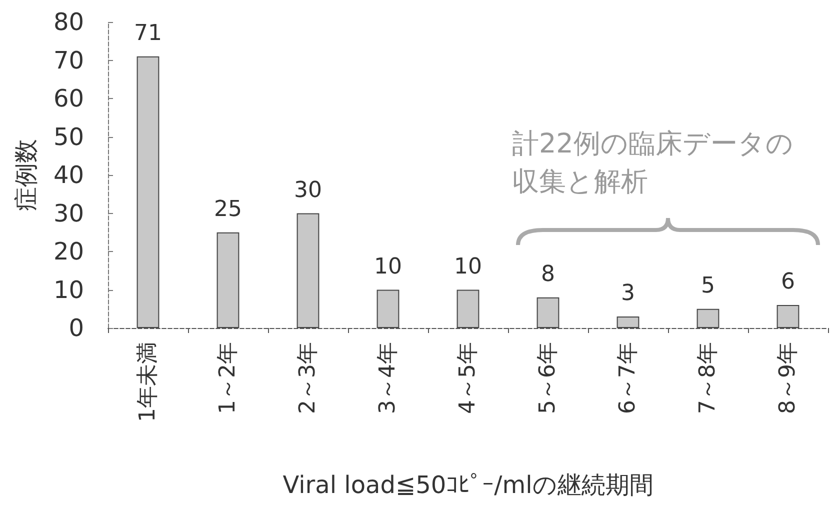 The image size is (832, 515). What do you see at coordinates (653, 163) in the screenshot?
I see `annotation: 計22例の臨床データの収集と解析` at bounding box center [653, 163].